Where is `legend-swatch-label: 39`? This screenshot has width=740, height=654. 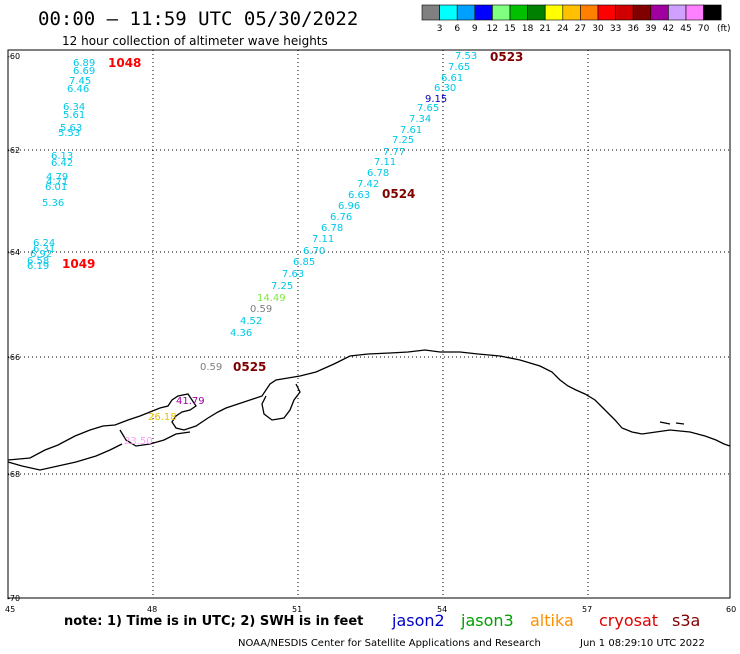
legend-swatch-label: 39 is located at coordinates (651, 29).